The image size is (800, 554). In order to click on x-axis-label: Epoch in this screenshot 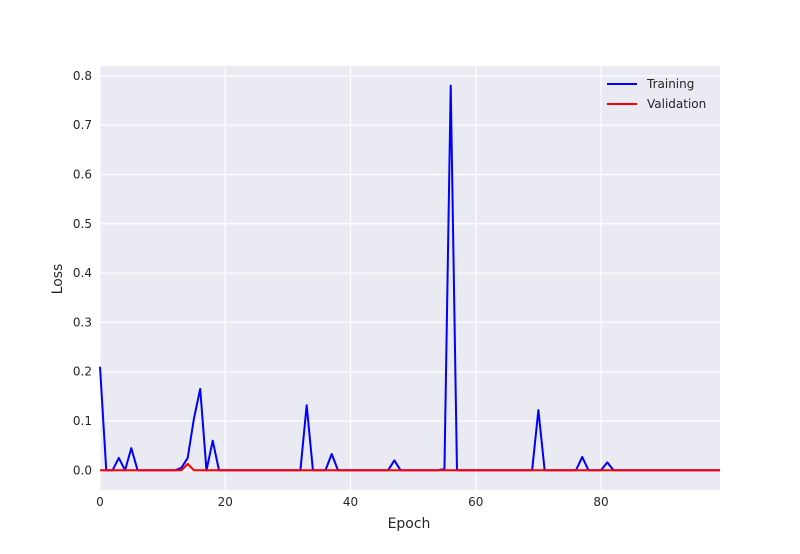, I will do `click(409, 524)`.